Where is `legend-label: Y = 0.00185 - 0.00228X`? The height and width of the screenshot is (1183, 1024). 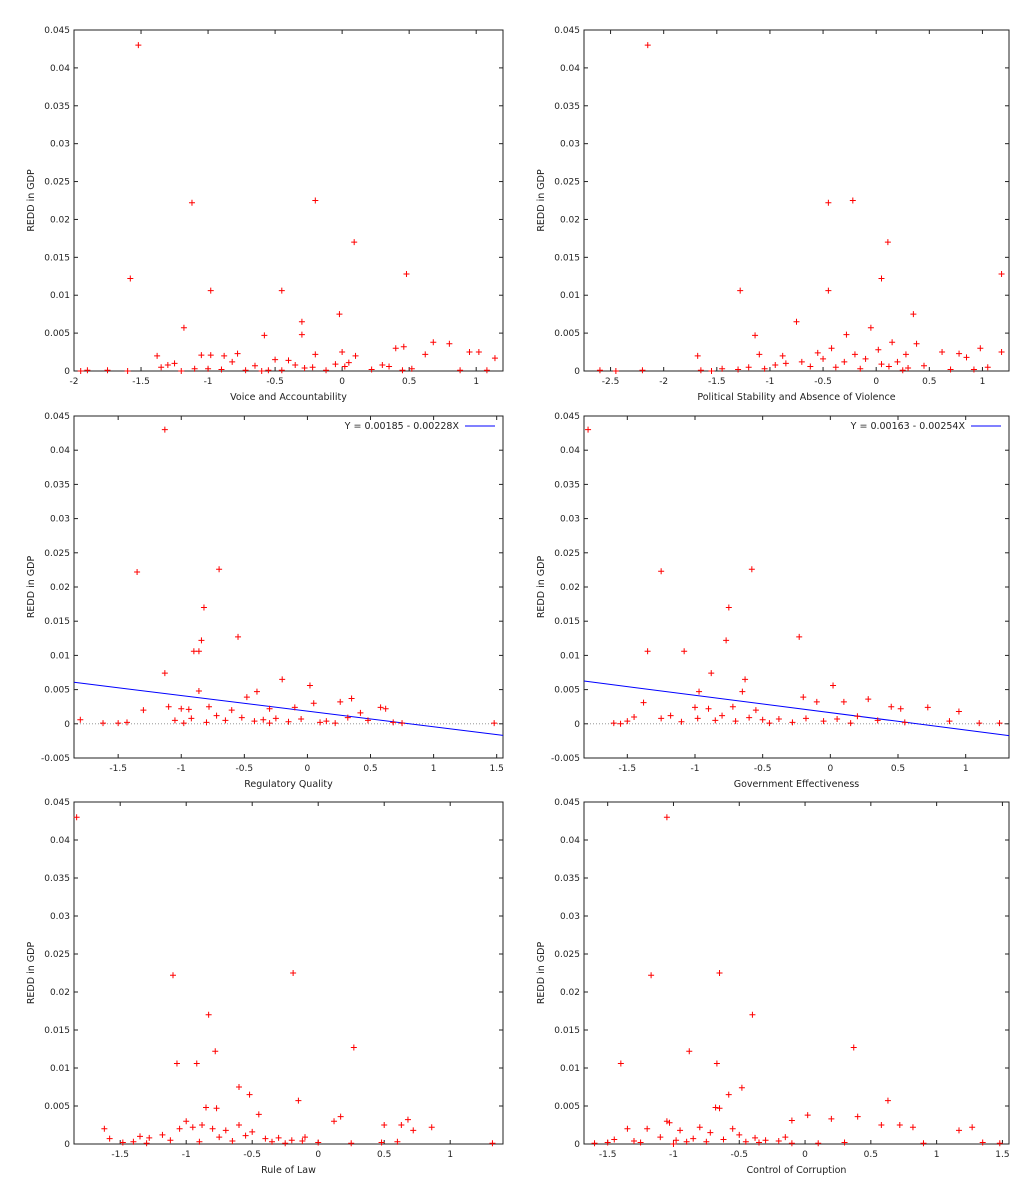 legend-label: Y = 0.00185 - 0.00228X is located at coordinates (402, 426).